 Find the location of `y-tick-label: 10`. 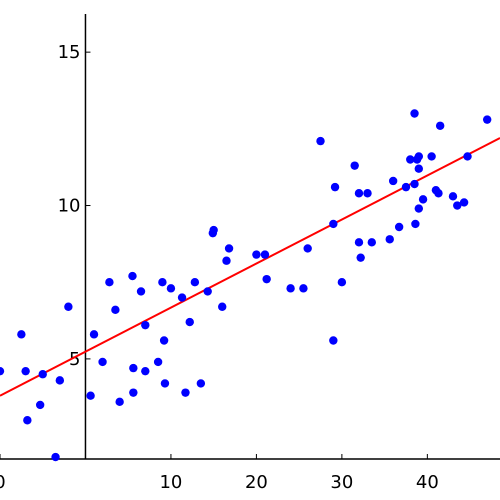

y-tick-label: 10 is located at coordinates (69, 206).